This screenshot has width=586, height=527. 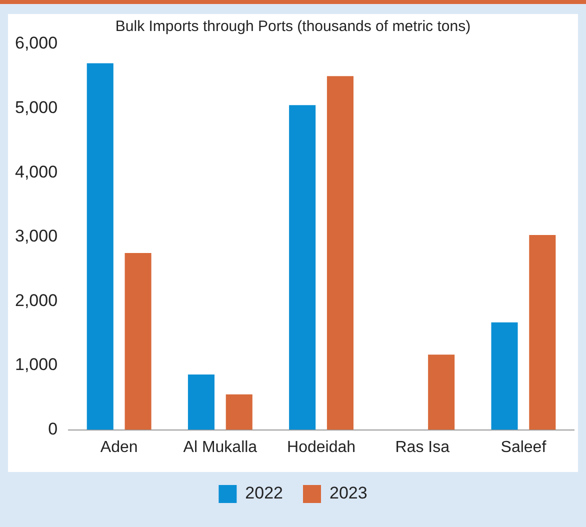 What do you see at coordinates (523, 447) in the screenshot?
I see `x-tick-label: Saleef` at bounding box center [523, 447].